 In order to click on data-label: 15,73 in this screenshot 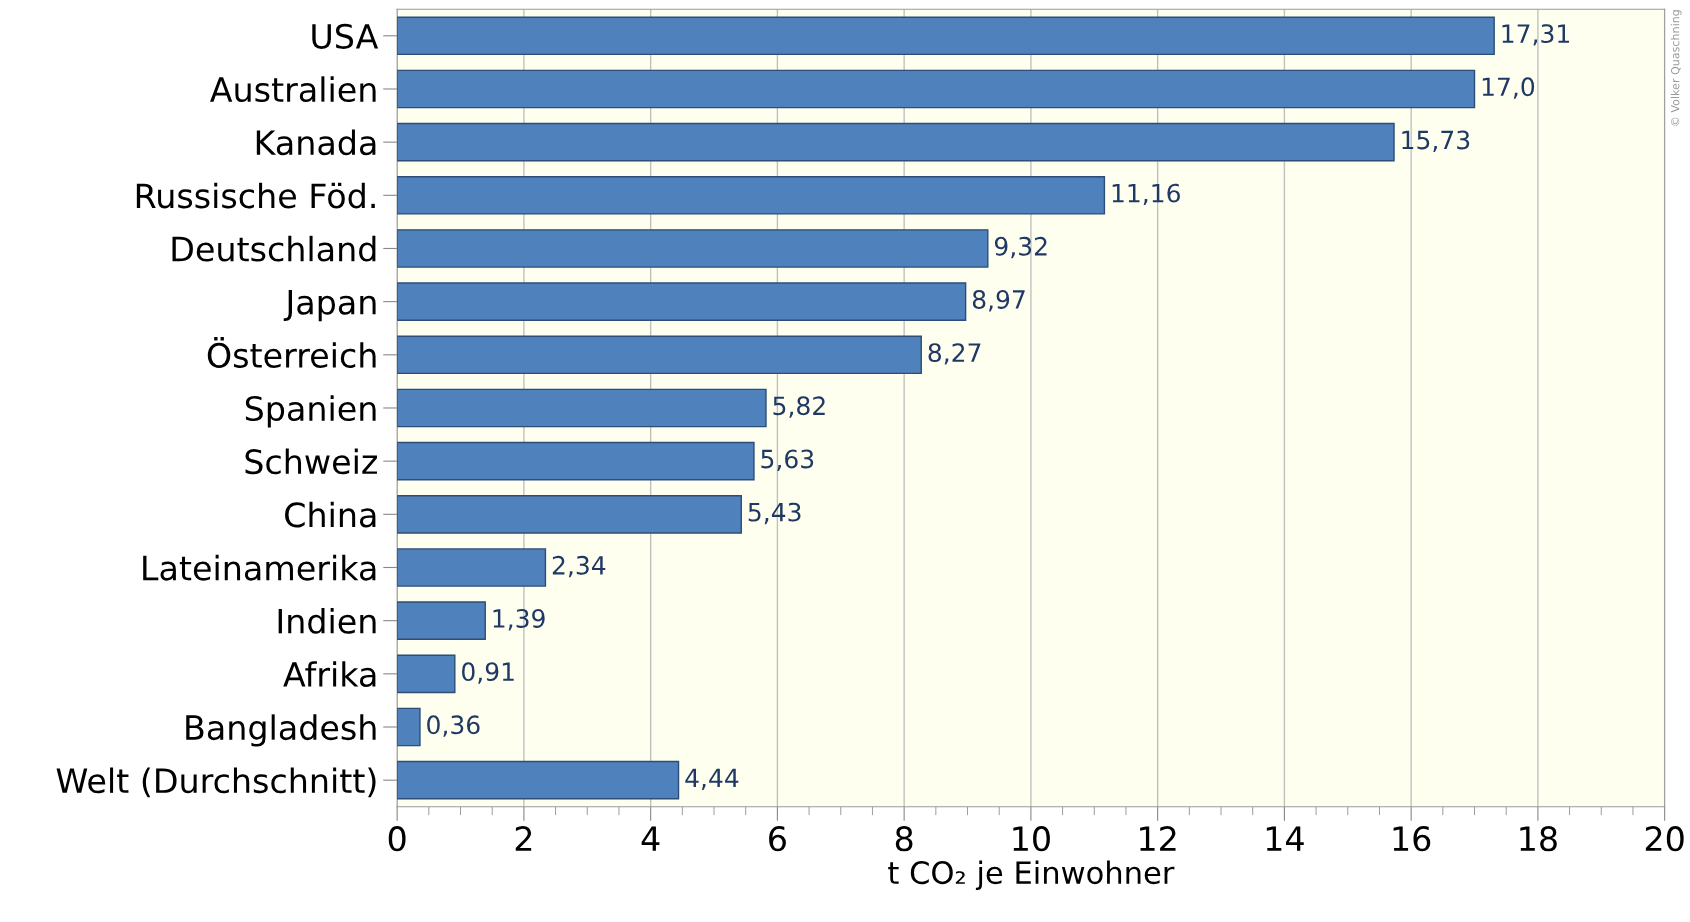, I will do `click(1436, 141)`.